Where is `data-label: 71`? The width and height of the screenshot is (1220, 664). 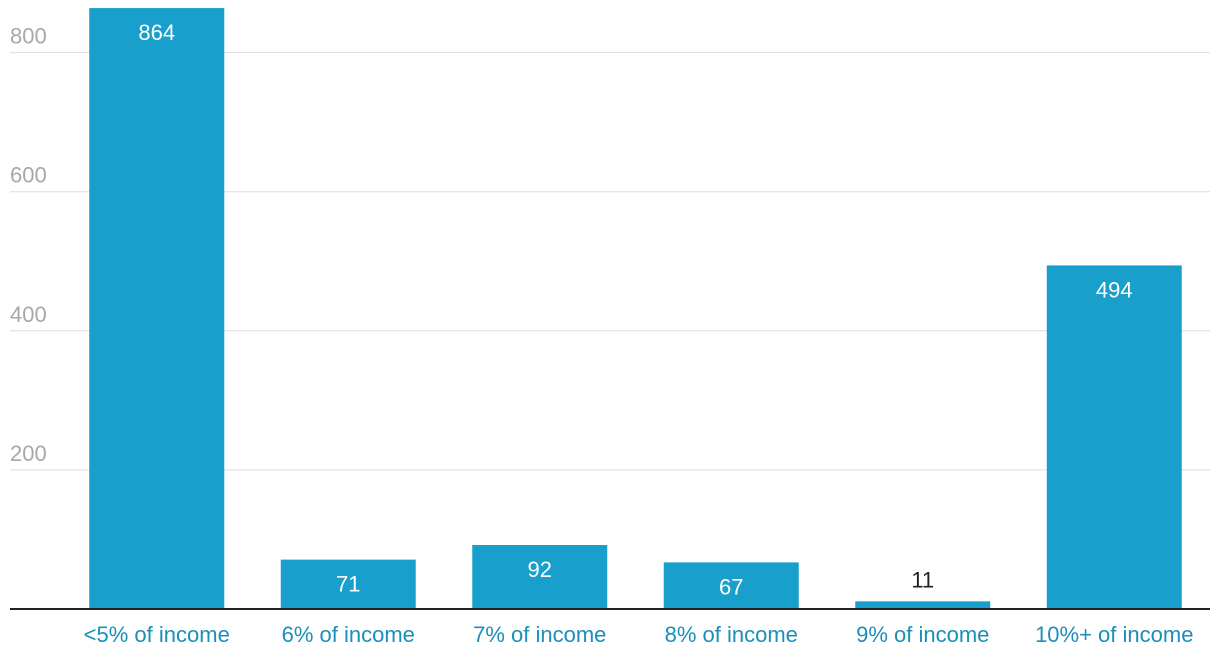
data-label: 71 is located at coordinates (348, 584).